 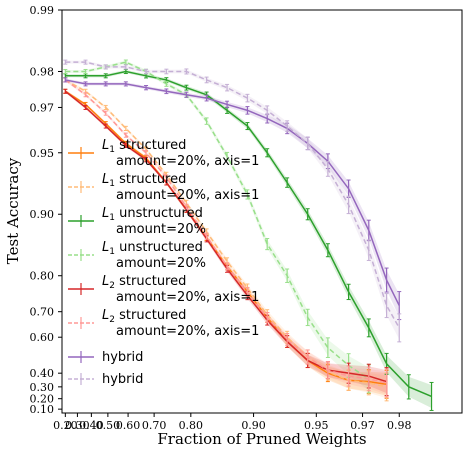 I want to click on x-tick-label: 0.50, so click(x=108, y=425).